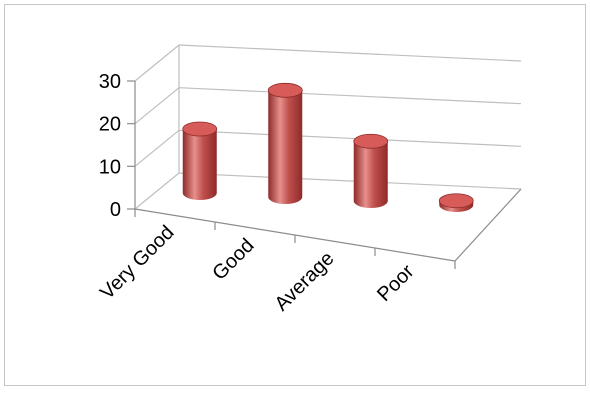 This screenshot has height=395, width=590. I want to click on y-tick-label: 10, so click(110, 167).